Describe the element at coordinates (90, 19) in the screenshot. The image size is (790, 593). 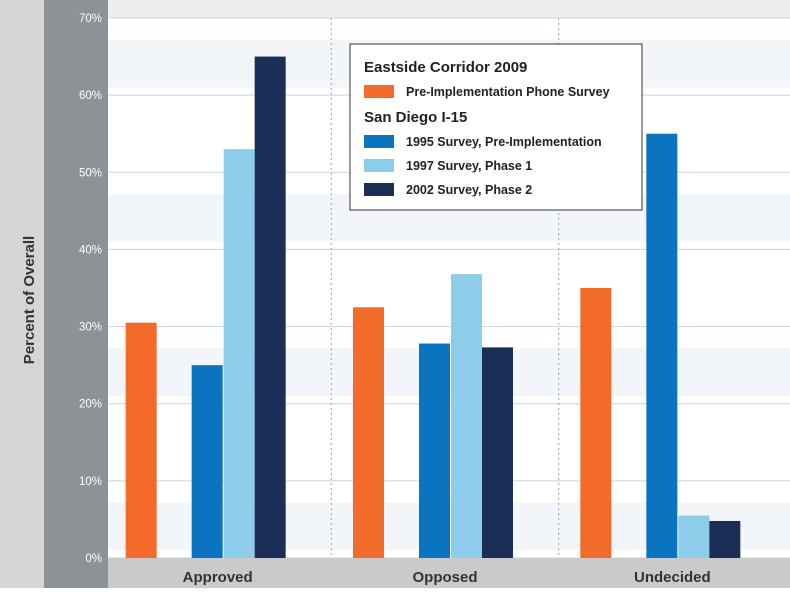
I see `y-tick-label: 70%` at that location.